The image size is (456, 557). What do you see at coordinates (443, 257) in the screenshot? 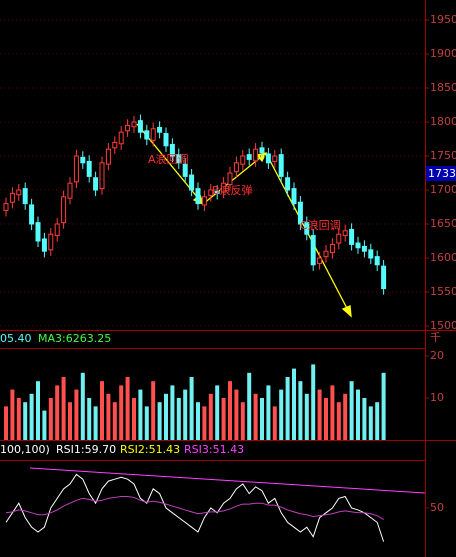
I see `y-tick-label: 1600` at bounding box center [443, 257].